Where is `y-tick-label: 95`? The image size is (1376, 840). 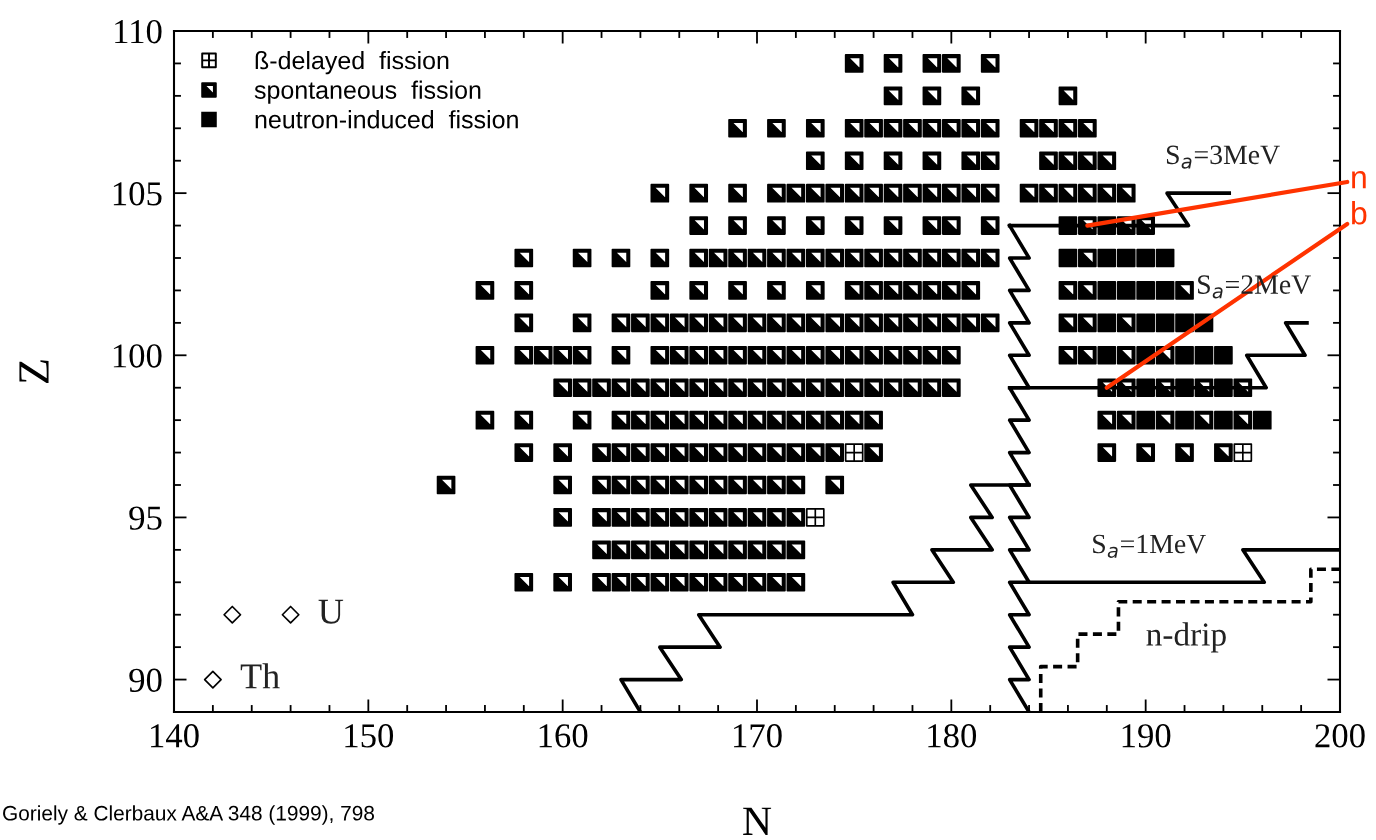
y-tick-label: 95 is located at coordinates (145, 518).